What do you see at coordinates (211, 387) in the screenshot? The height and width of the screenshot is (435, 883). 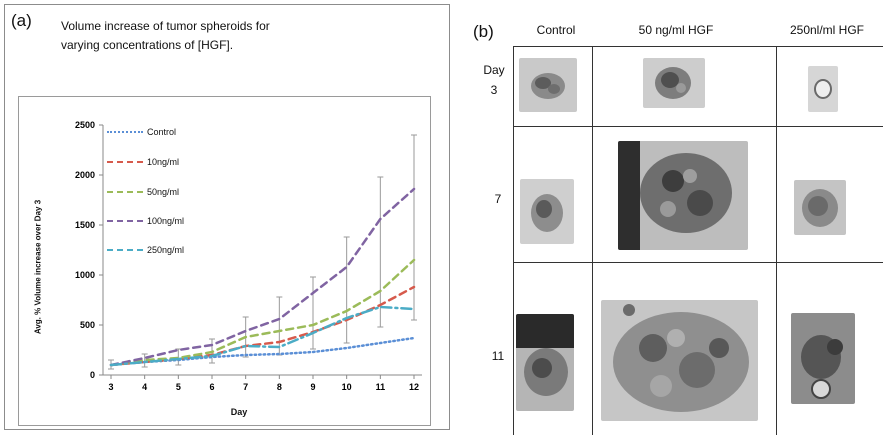 I see `x-tick-label: 6` at bounding box center [211, 387].